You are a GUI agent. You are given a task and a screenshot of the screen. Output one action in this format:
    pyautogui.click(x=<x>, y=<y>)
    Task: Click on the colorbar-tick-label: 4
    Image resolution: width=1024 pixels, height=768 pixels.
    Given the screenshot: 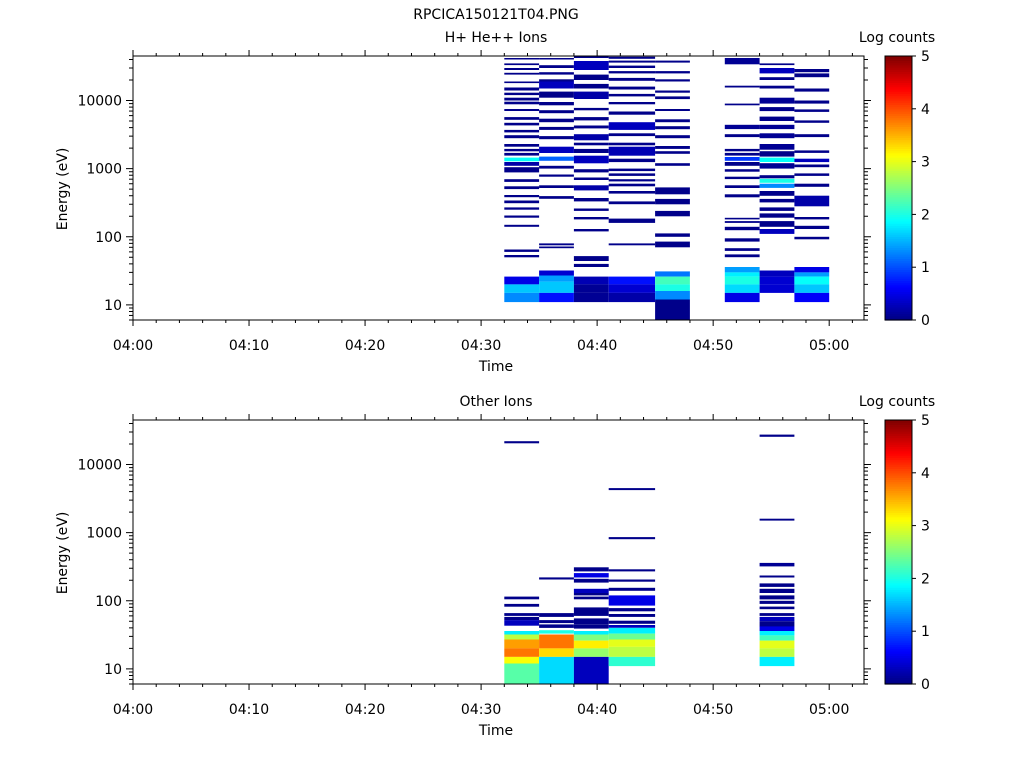 What is the action you would take?
    pyautogui.click(x=925, y=110)
    